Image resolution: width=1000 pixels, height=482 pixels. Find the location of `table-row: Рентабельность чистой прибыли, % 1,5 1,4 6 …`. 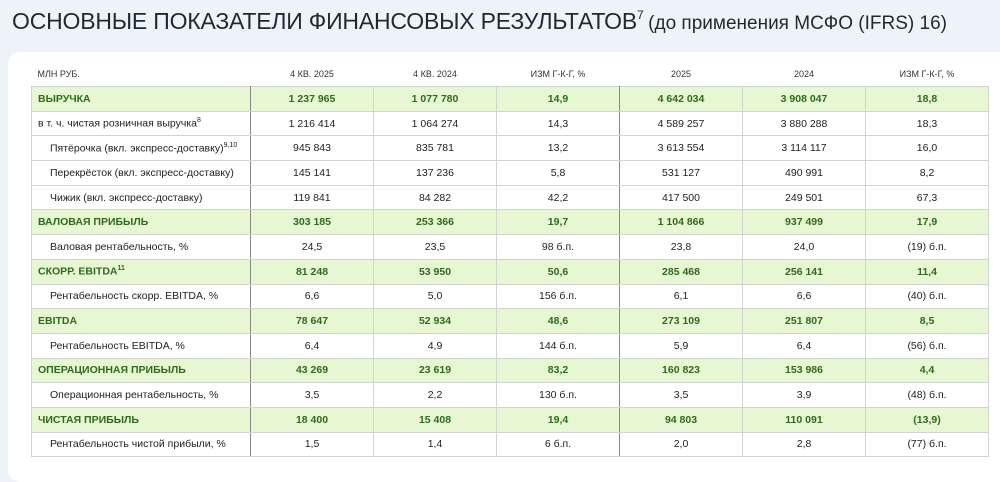

table-row: Рентабельность чистой прибыли, % 1,5 1,4 6 … is located at coordinates (510, 444).